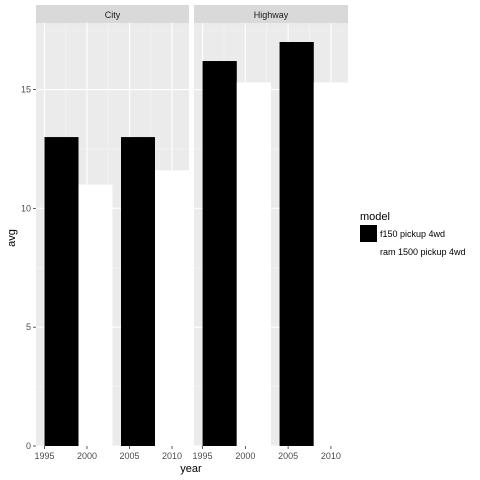 The width and height of the screenshot is (480, 480). I want to click on y-tick-label: 15, so click(26, 90).